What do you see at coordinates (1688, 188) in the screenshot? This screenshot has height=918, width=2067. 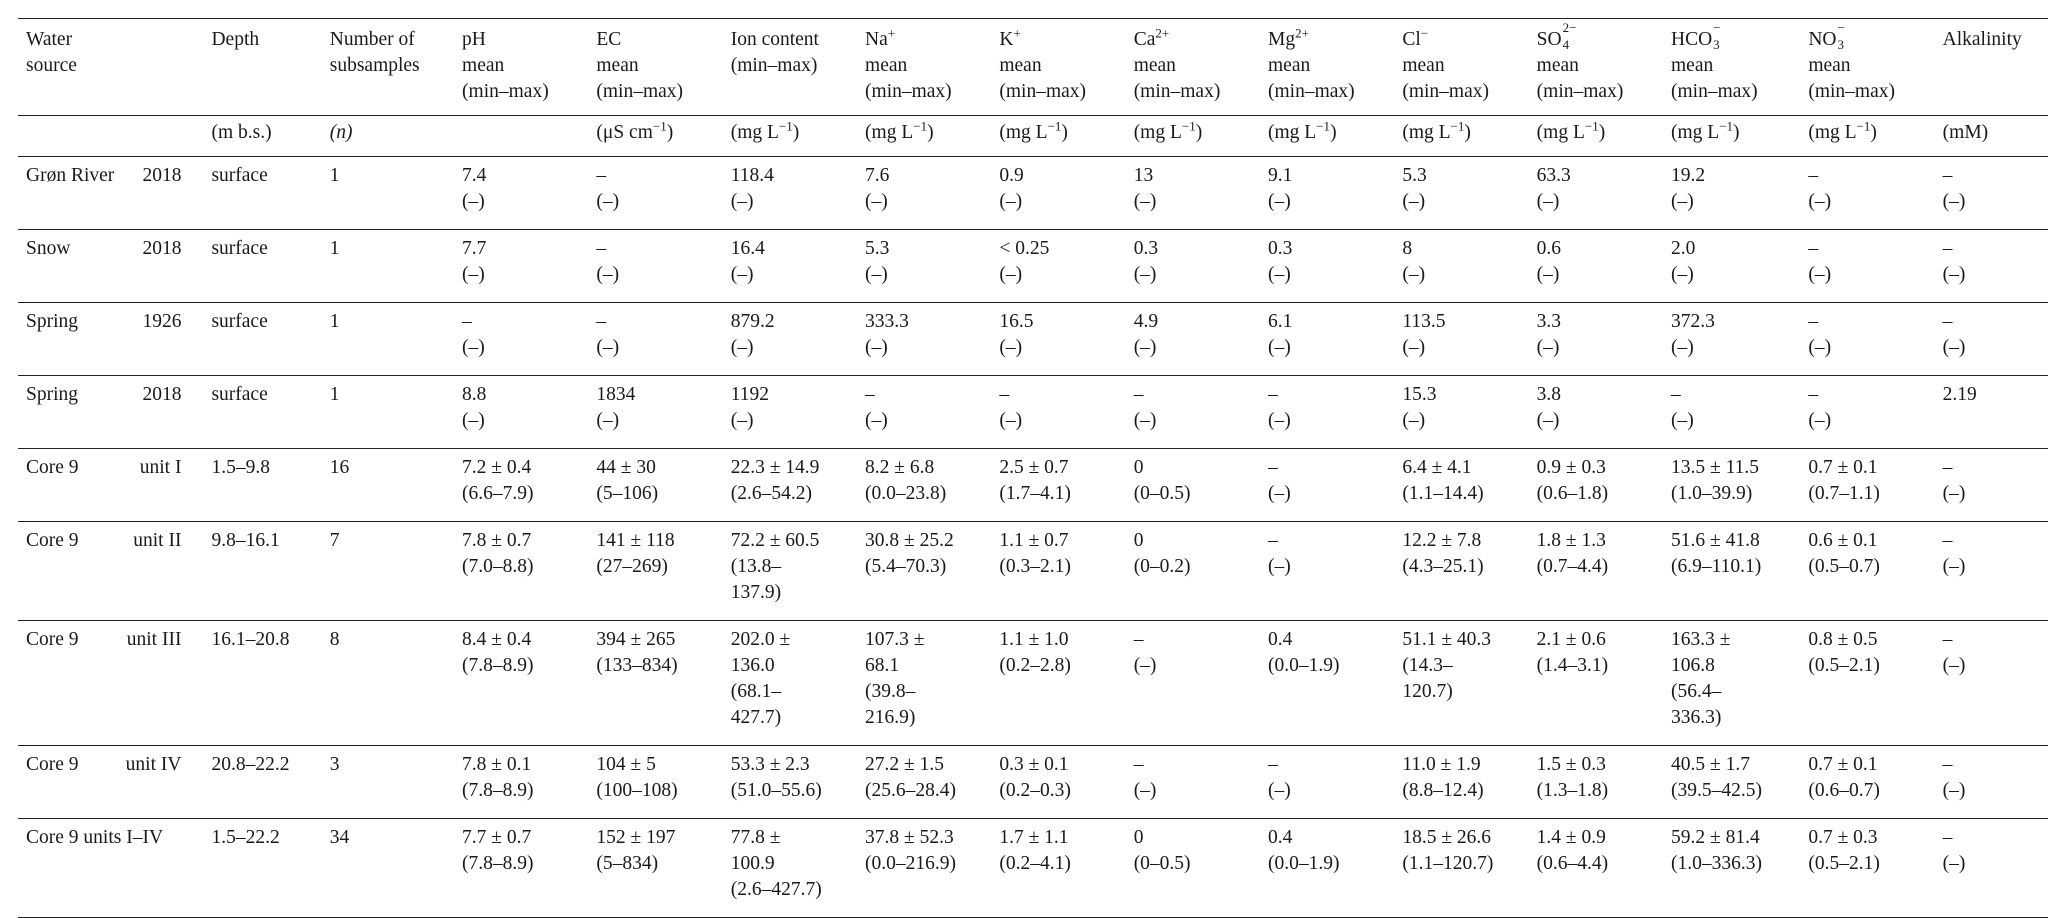 I see `cell-hco3: 19.2 (–)` at bounding box center [1688, 188].